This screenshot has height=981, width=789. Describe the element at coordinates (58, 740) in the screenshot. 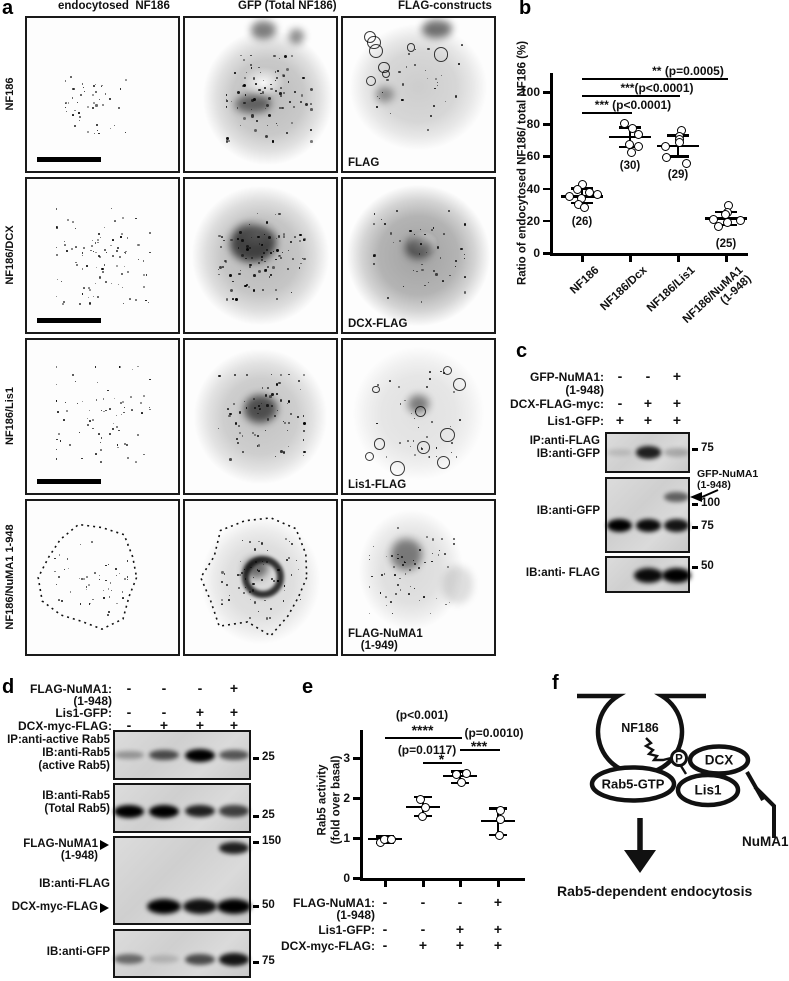

I see `blot-label: IP:anti-active Rab5` at that location.